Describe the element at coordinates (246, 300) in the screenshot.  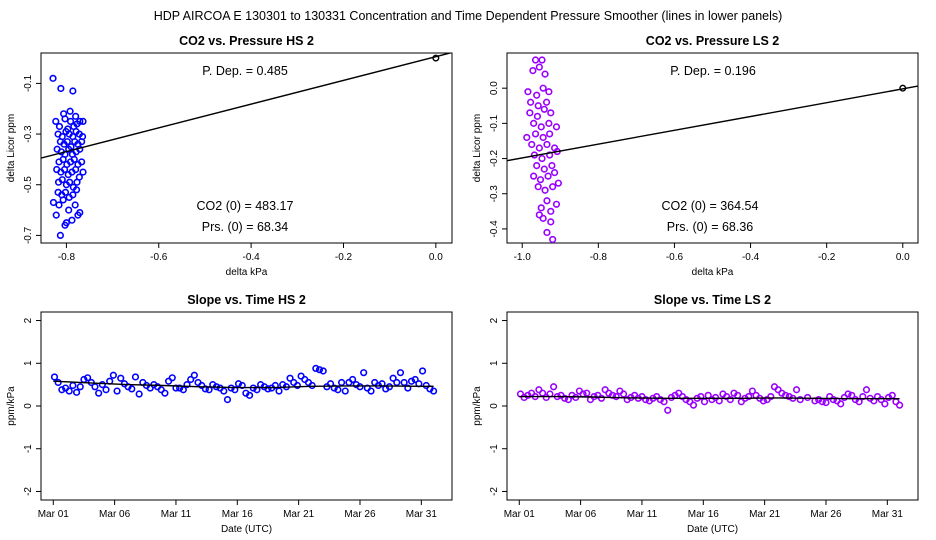
I see `chart-title: Slope vs. Time HS 2` at that location.